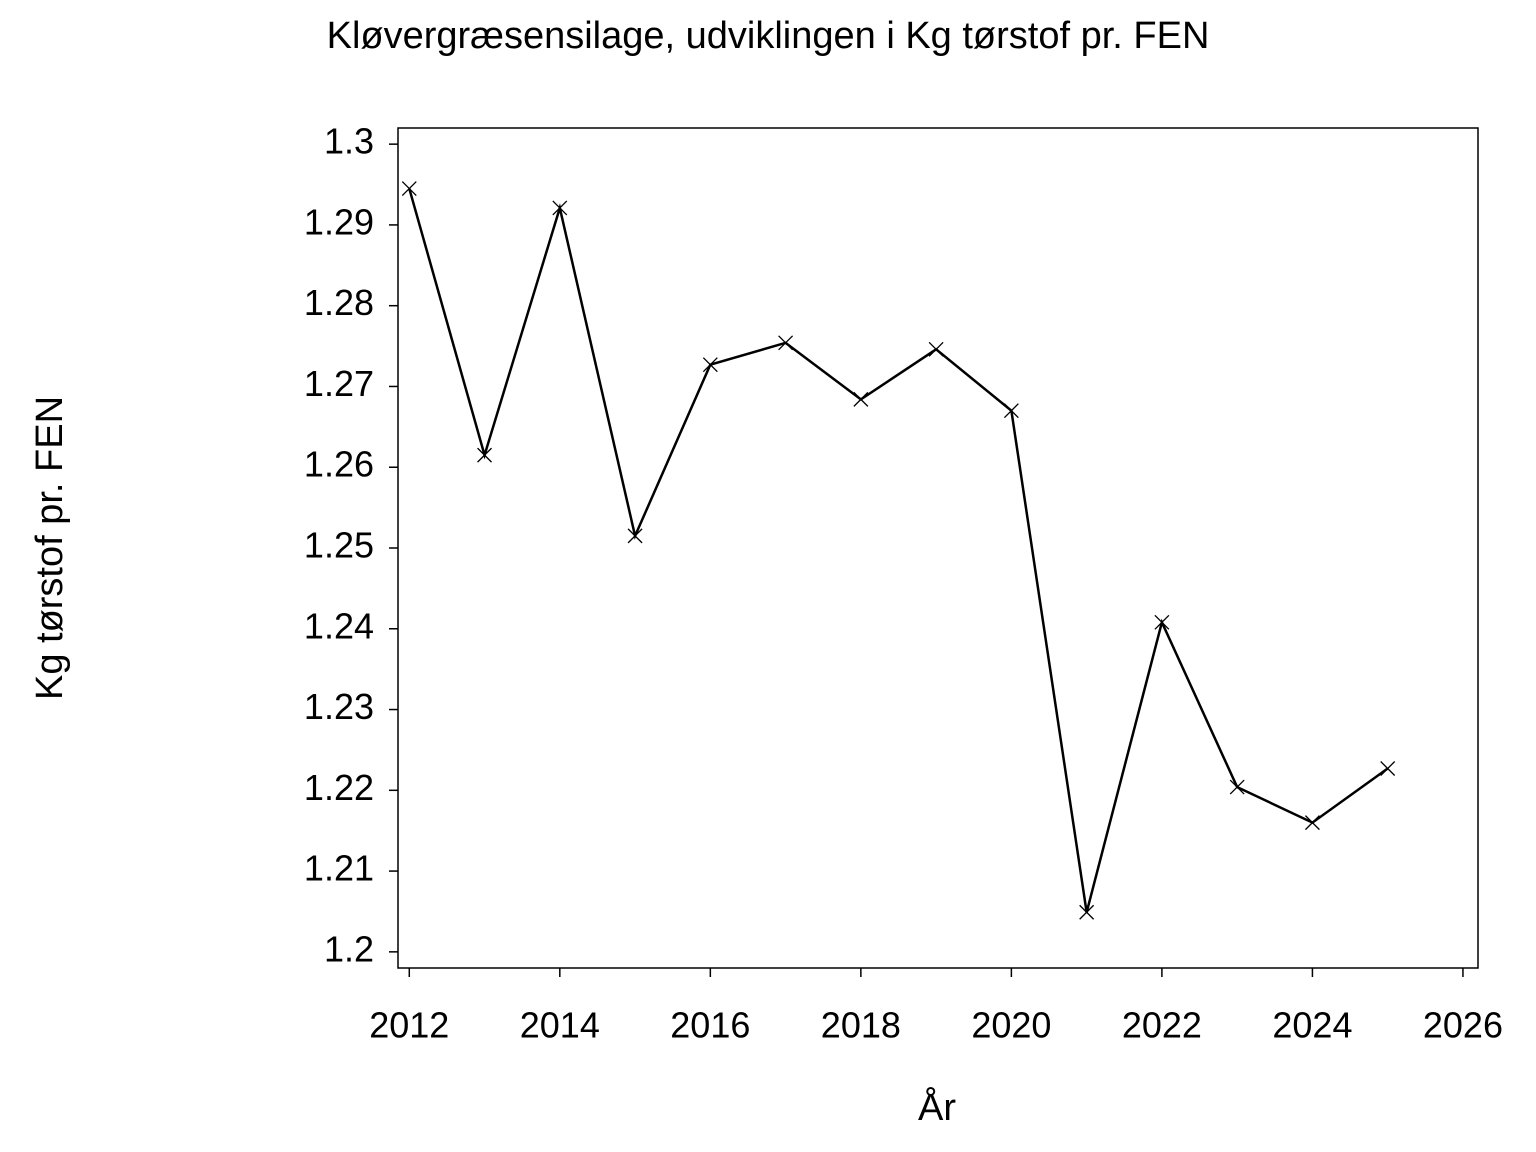  Describe the element at coordinates (339, 868) in the screenshot. I see `y-tick-label: 1.21` at that location.